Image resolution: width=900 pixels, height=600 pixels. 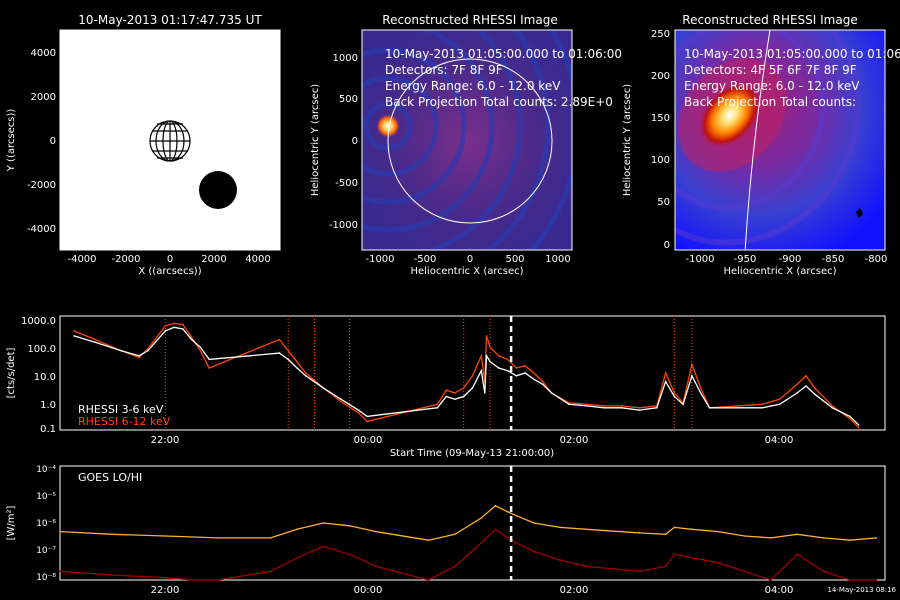 What do you see at coordinates (468, 523) in the screenshot?
I see `series-line` at bounding box center [468, 523].